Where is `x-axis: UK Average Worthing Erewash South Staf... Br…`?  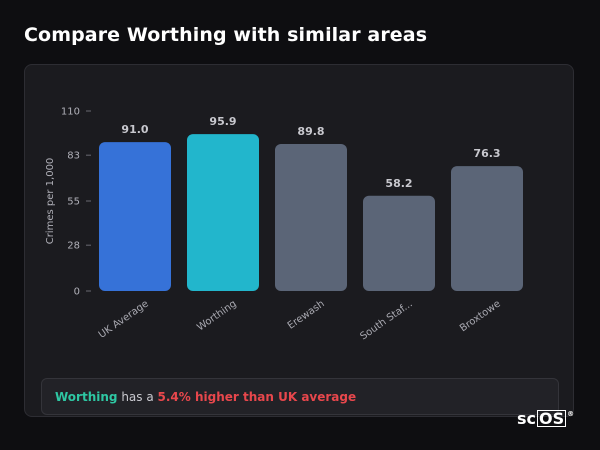
x-axis: UK Average Worthing Erewash South Staf... Br… is located at coordinates (300, 320).